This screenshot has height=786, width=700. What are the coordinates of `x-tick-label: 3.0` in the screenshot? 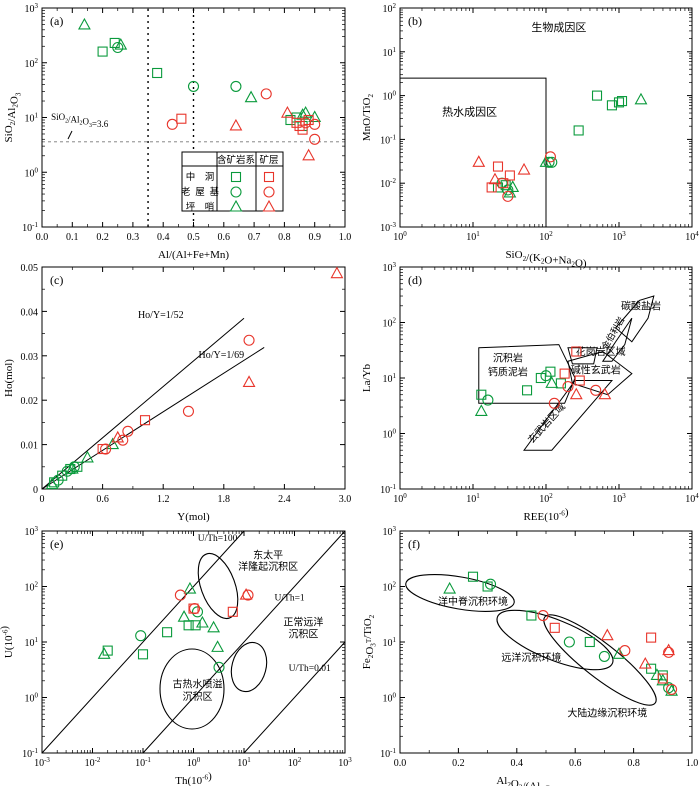 It's located at (345, 499).